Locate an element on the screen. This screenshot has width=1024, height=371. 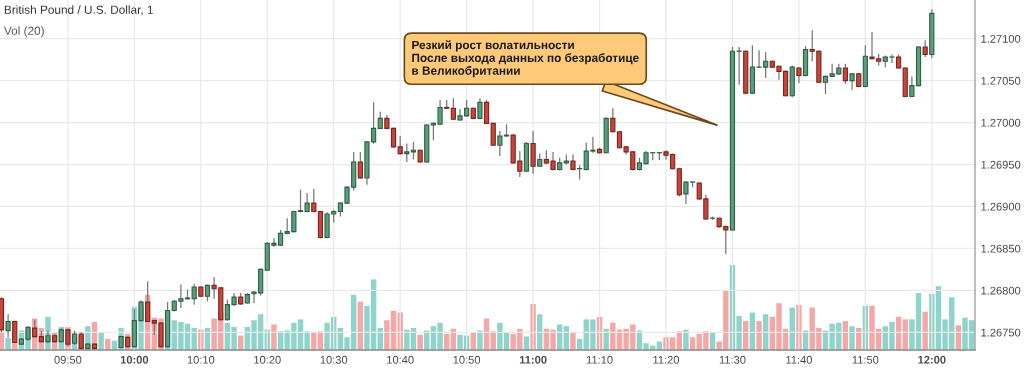
x-tick-label: 10:10 is located at coordinates (201, 359).